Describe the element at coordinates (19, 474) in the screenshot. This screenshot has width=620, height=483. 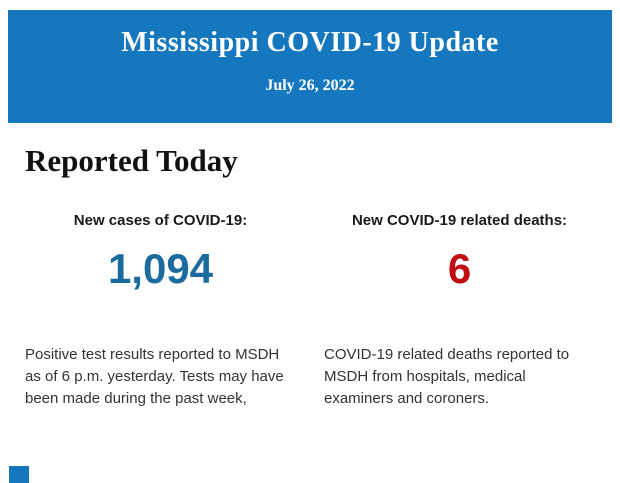
I see `next-section-cutoff-square` at that location.